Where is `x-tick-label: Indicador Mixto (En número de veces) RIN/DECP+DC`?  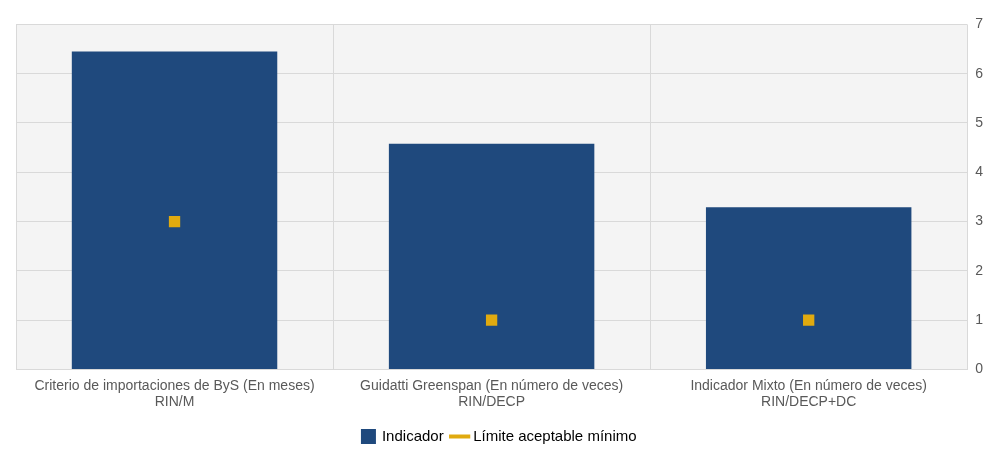
x-tick-label: Indicador Mixto (En número de veces) RIN/DECP+DC is located at coordinates (808, 393).